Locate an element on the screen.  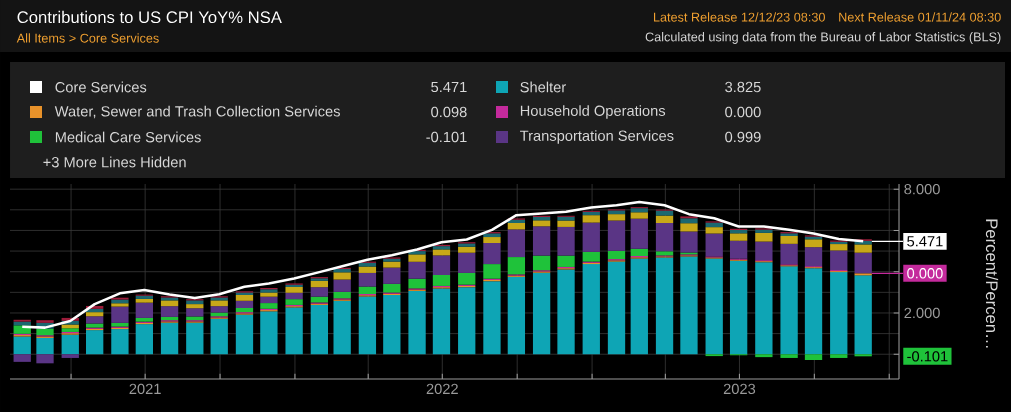
y-tick-label: 8.000 is located at coordinates (922, 189).